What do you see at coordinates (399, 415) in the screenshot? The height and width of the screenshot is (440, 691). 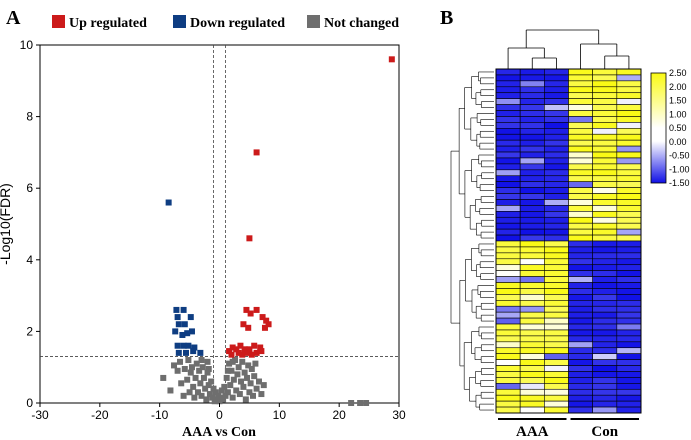 I see `x-tick-label: 30` at bounding box center [399, 415].